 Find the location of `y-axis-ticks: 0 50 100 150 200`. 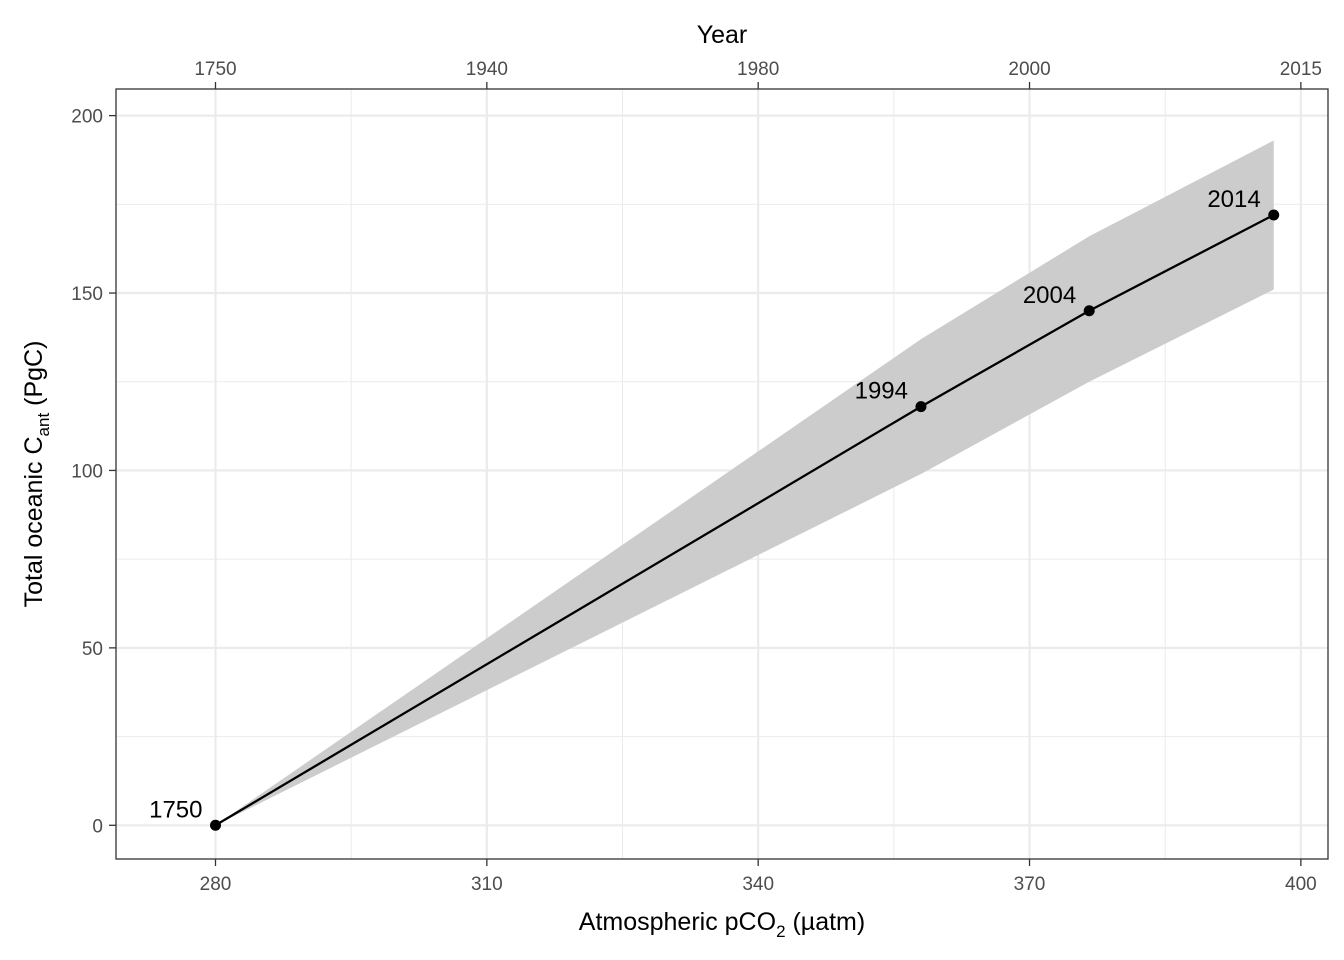

y-axis-ticks: 0 50 100 150 200 is located at coordinates (93, 472).